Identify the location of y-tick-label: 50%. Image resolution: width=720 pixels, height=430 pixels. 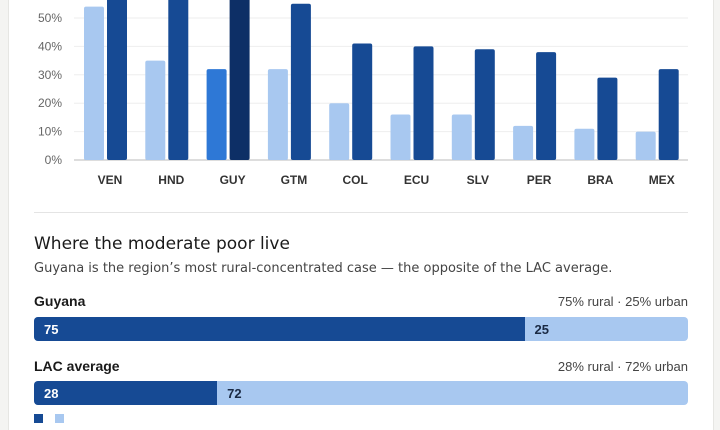
(50, 18).